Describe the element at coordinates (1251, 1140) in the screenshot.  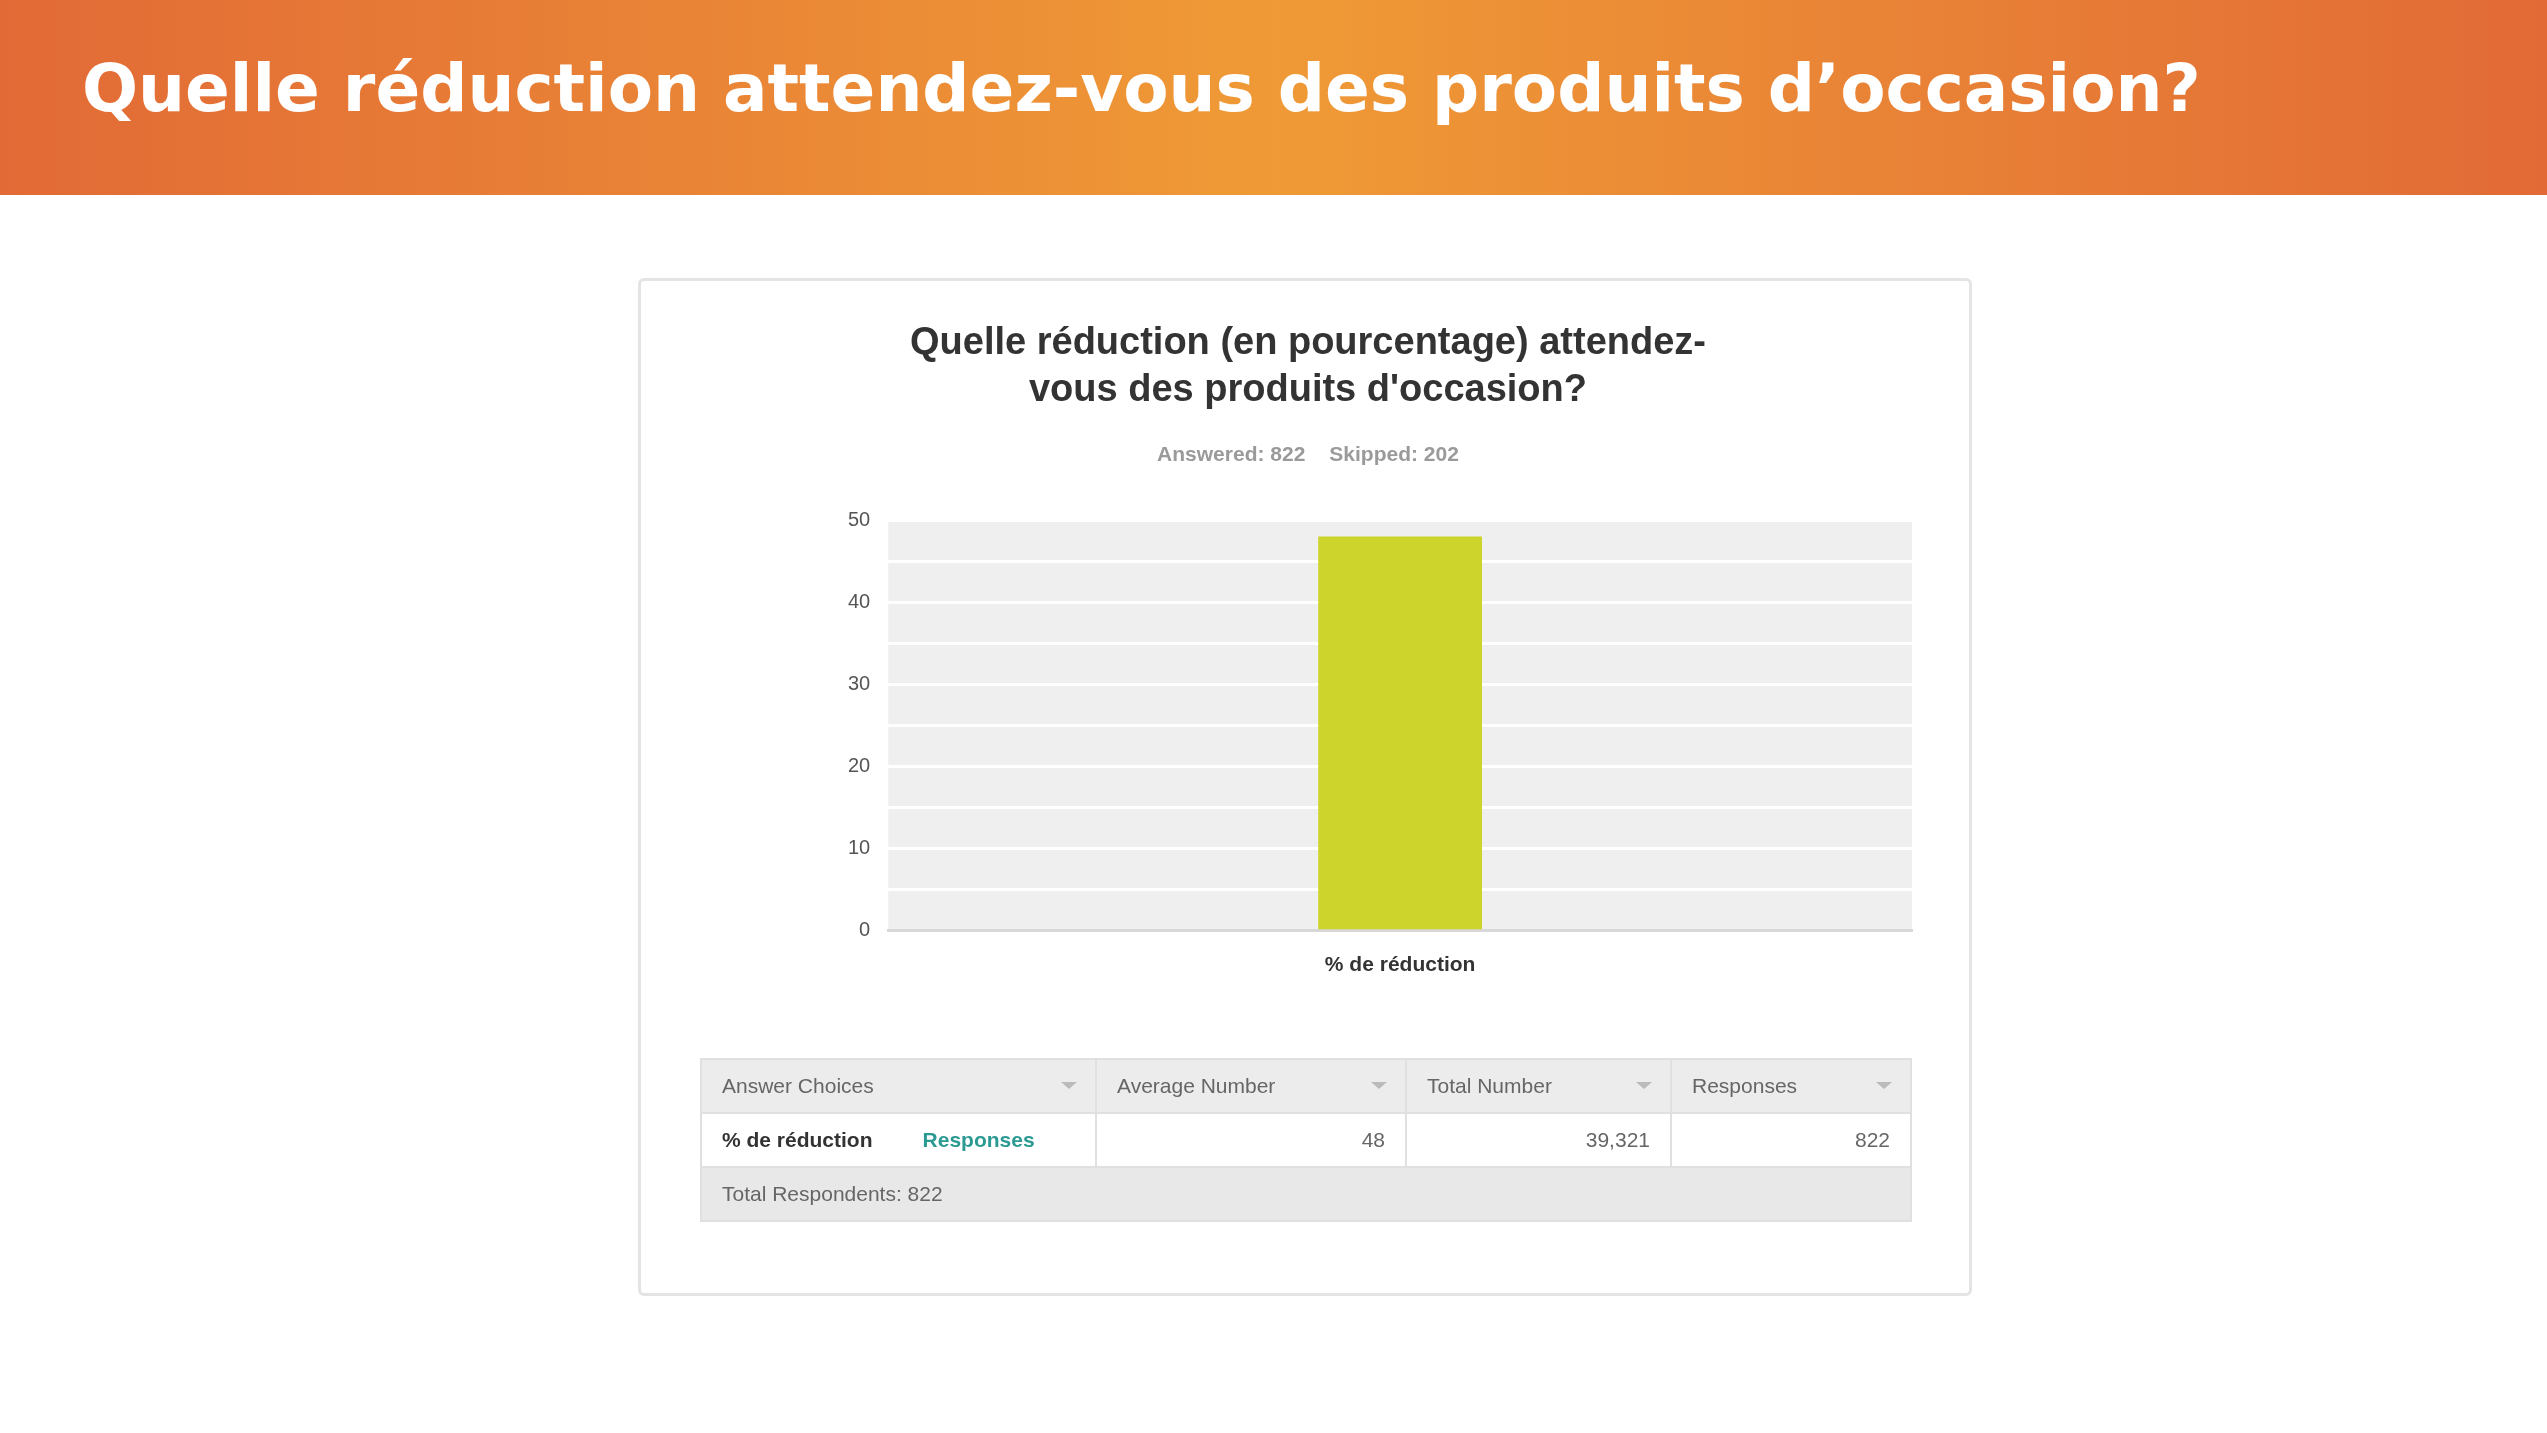
I see `text: 48` at that location.